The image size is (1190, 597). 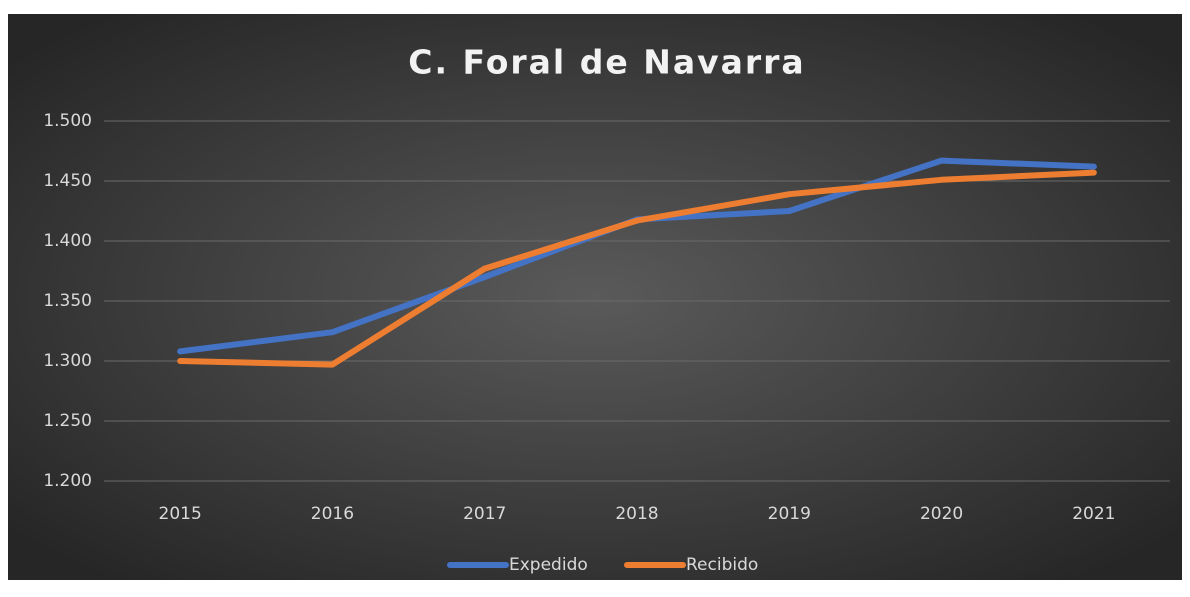 I want to click on y-tick-label: 1.450, so click(x=67, y=181).